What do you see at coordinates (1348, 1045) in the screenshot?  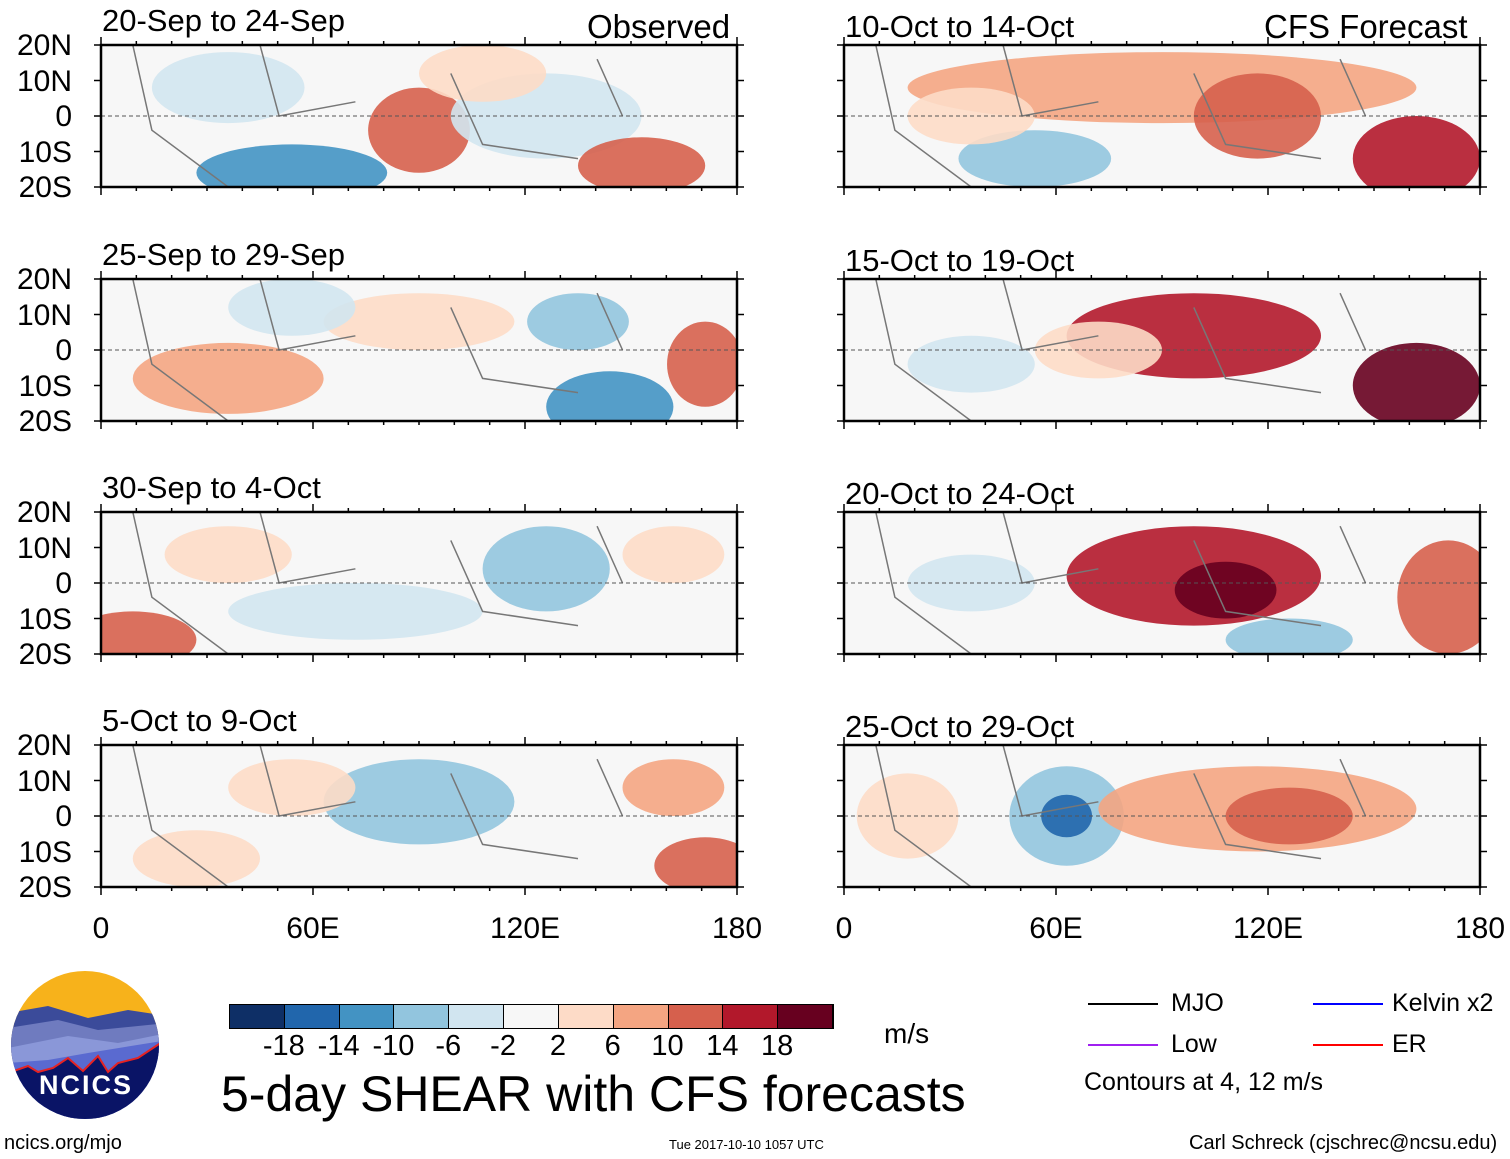 I see `legend-swatch-er` at bounding box center [1348, 1045].